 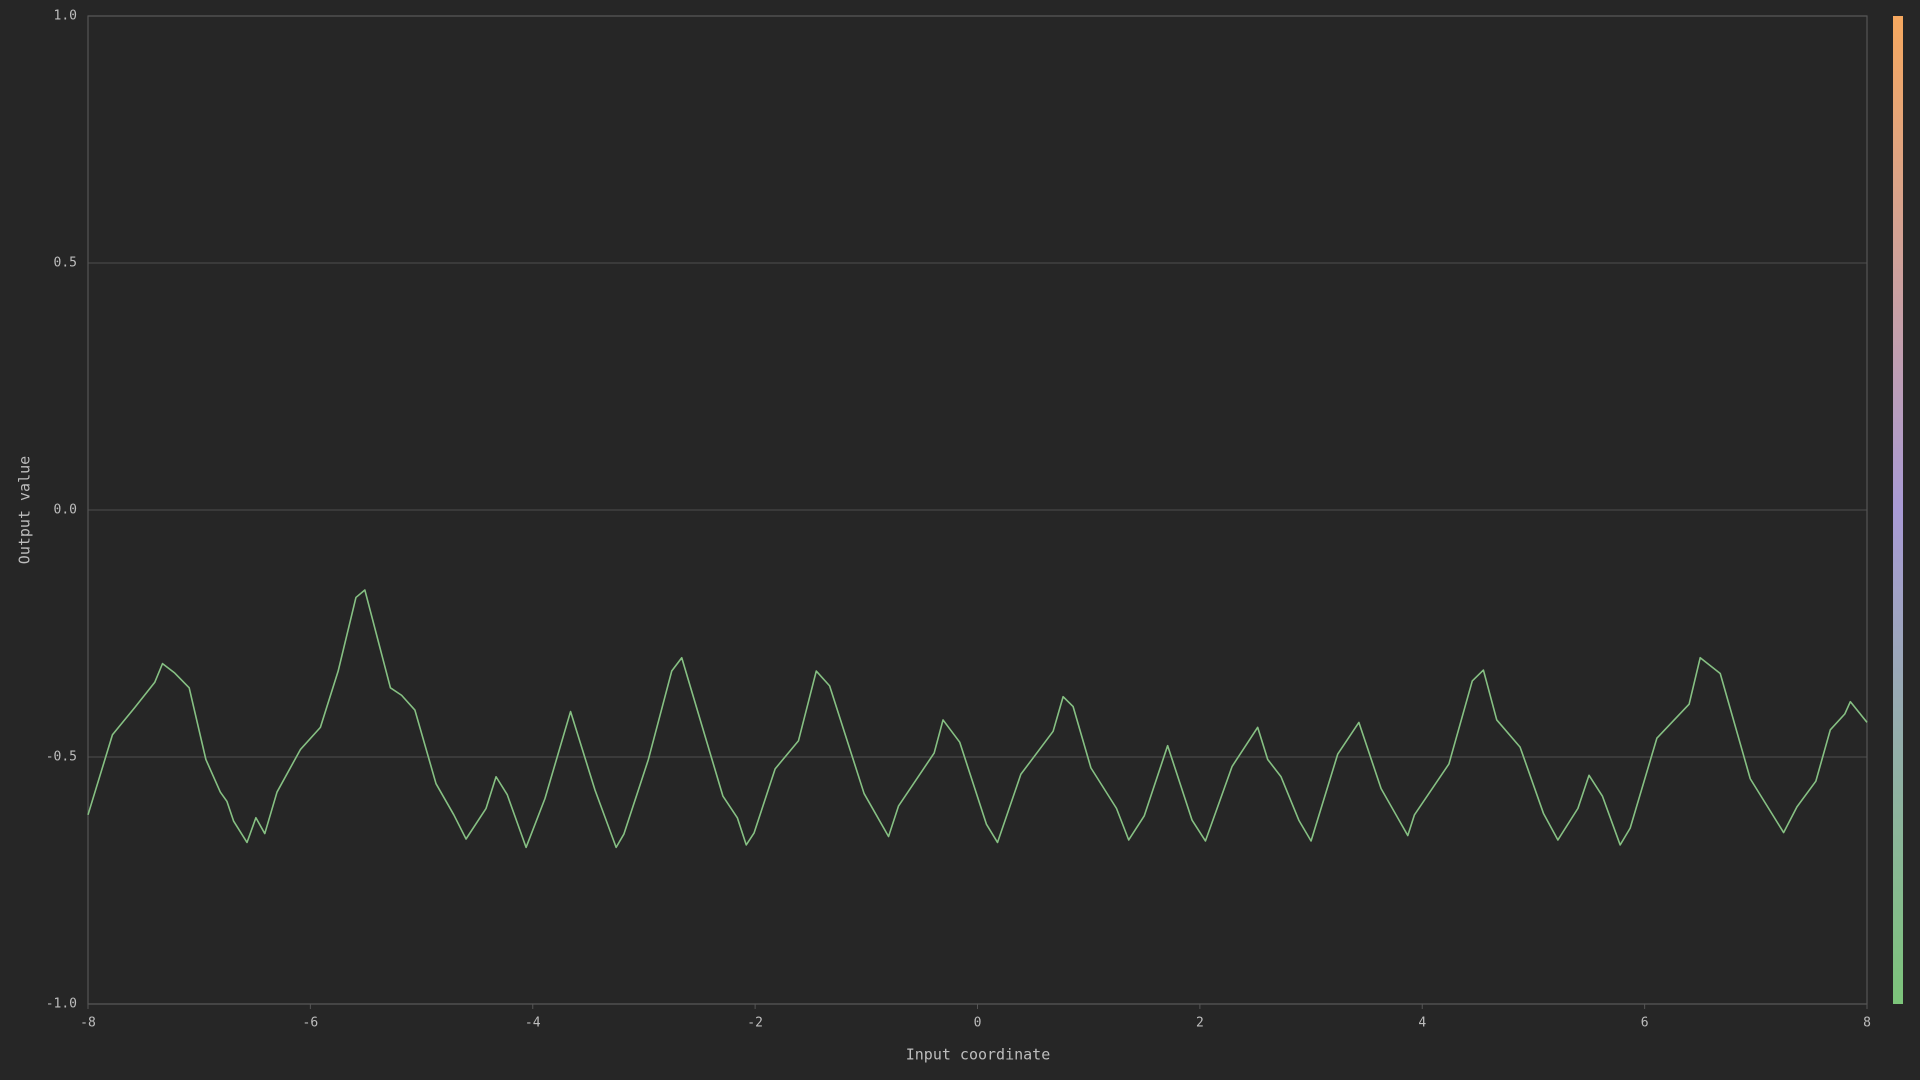 What do you see at coordinates (1645, 1023) in the screenshot?
I see `x-tick-label: 6` at bounding box center [1645, 1023].